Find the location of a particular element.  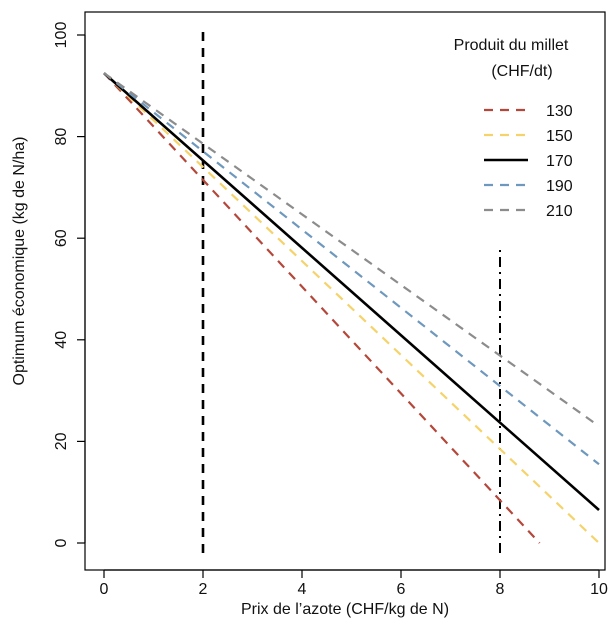

legend-label-150: 150 is located at coordinates (559, 136).